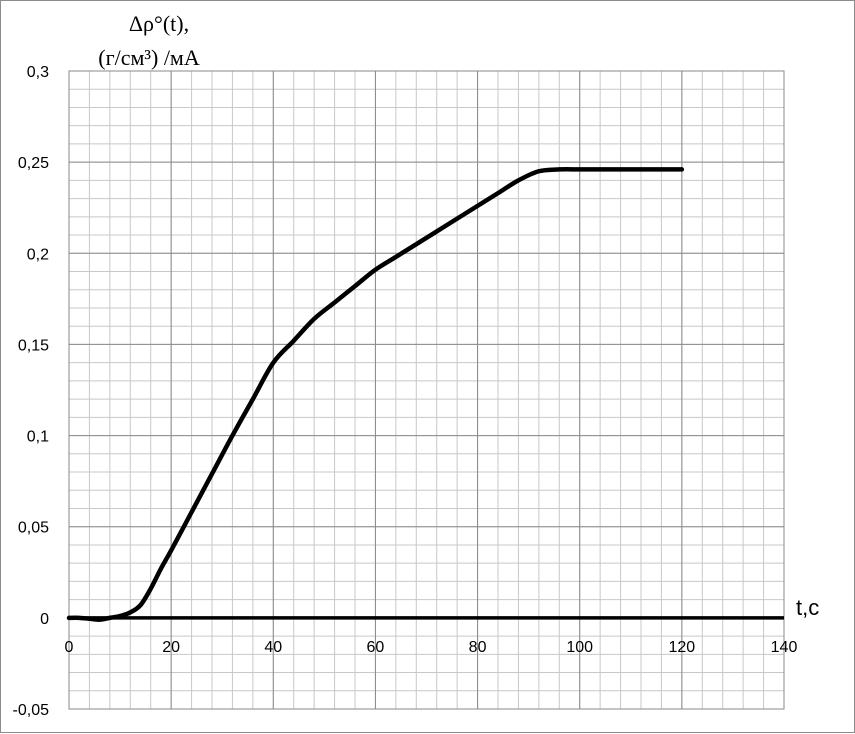 This screenshot has width=855, height=734. What do you see at coordinates (784, 647) in the screenshot?
I see `x-tick-label: 140` at bounding box center [784, 647].